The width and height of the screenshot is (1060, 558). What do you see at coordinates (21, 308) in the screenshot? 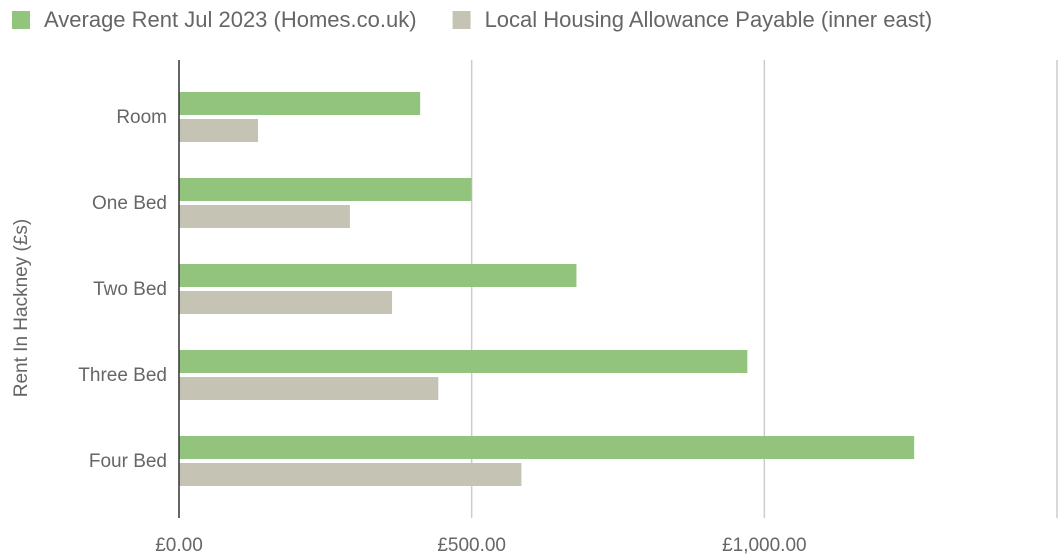
I see `y-axis-label: Rent In Hackney (£s)` at bounding box center [21, 308].